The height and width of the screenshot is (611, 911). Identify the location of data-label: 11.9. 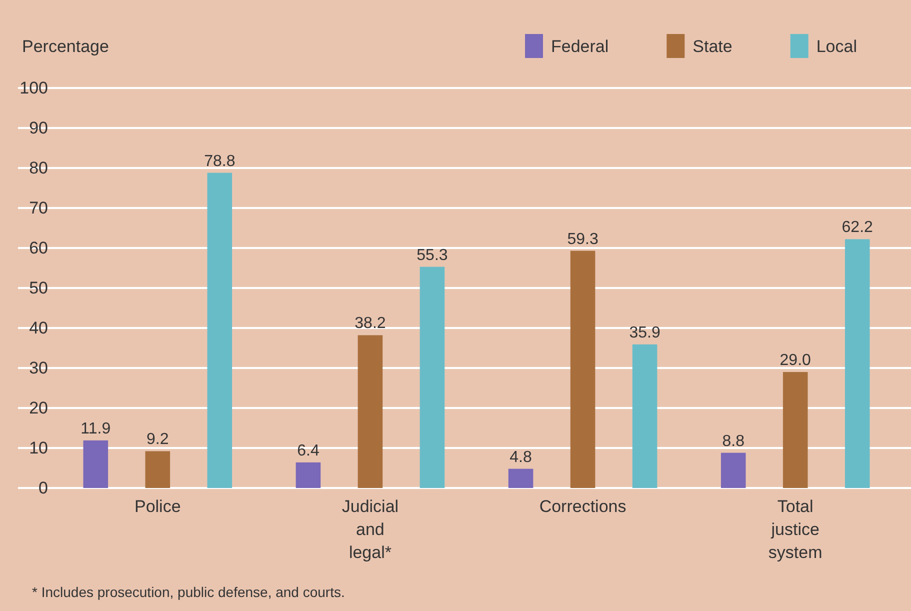
(95, 429).